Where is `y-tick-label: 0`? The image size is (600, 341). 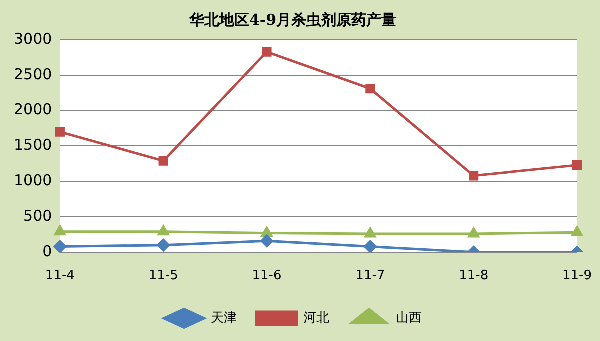
y-tick-label: 0 is located at coordinates (47, 251).